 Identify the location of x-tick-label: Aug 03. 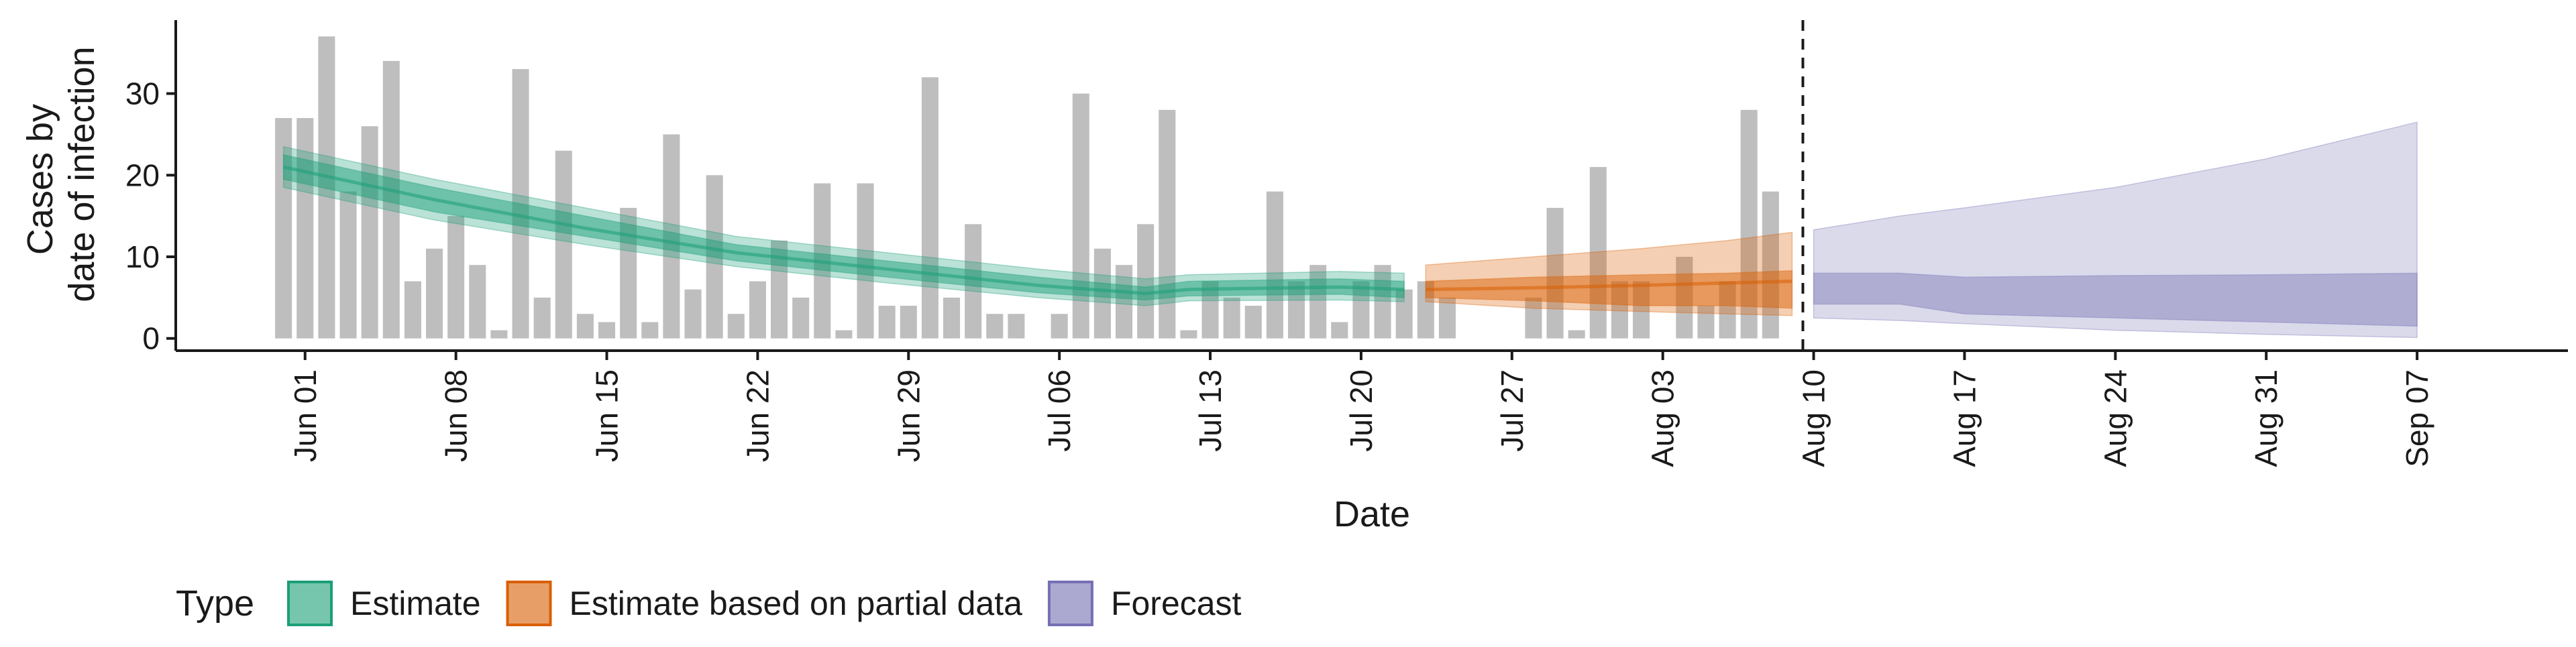
(1663, 418).